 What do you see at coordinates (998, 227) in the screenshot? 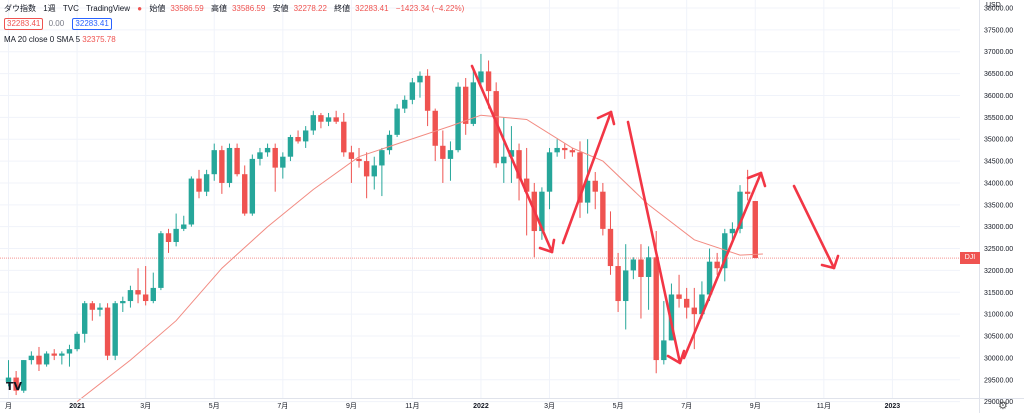
I see `y-tick-label: 33000.00` at bounding box center [998, 227].